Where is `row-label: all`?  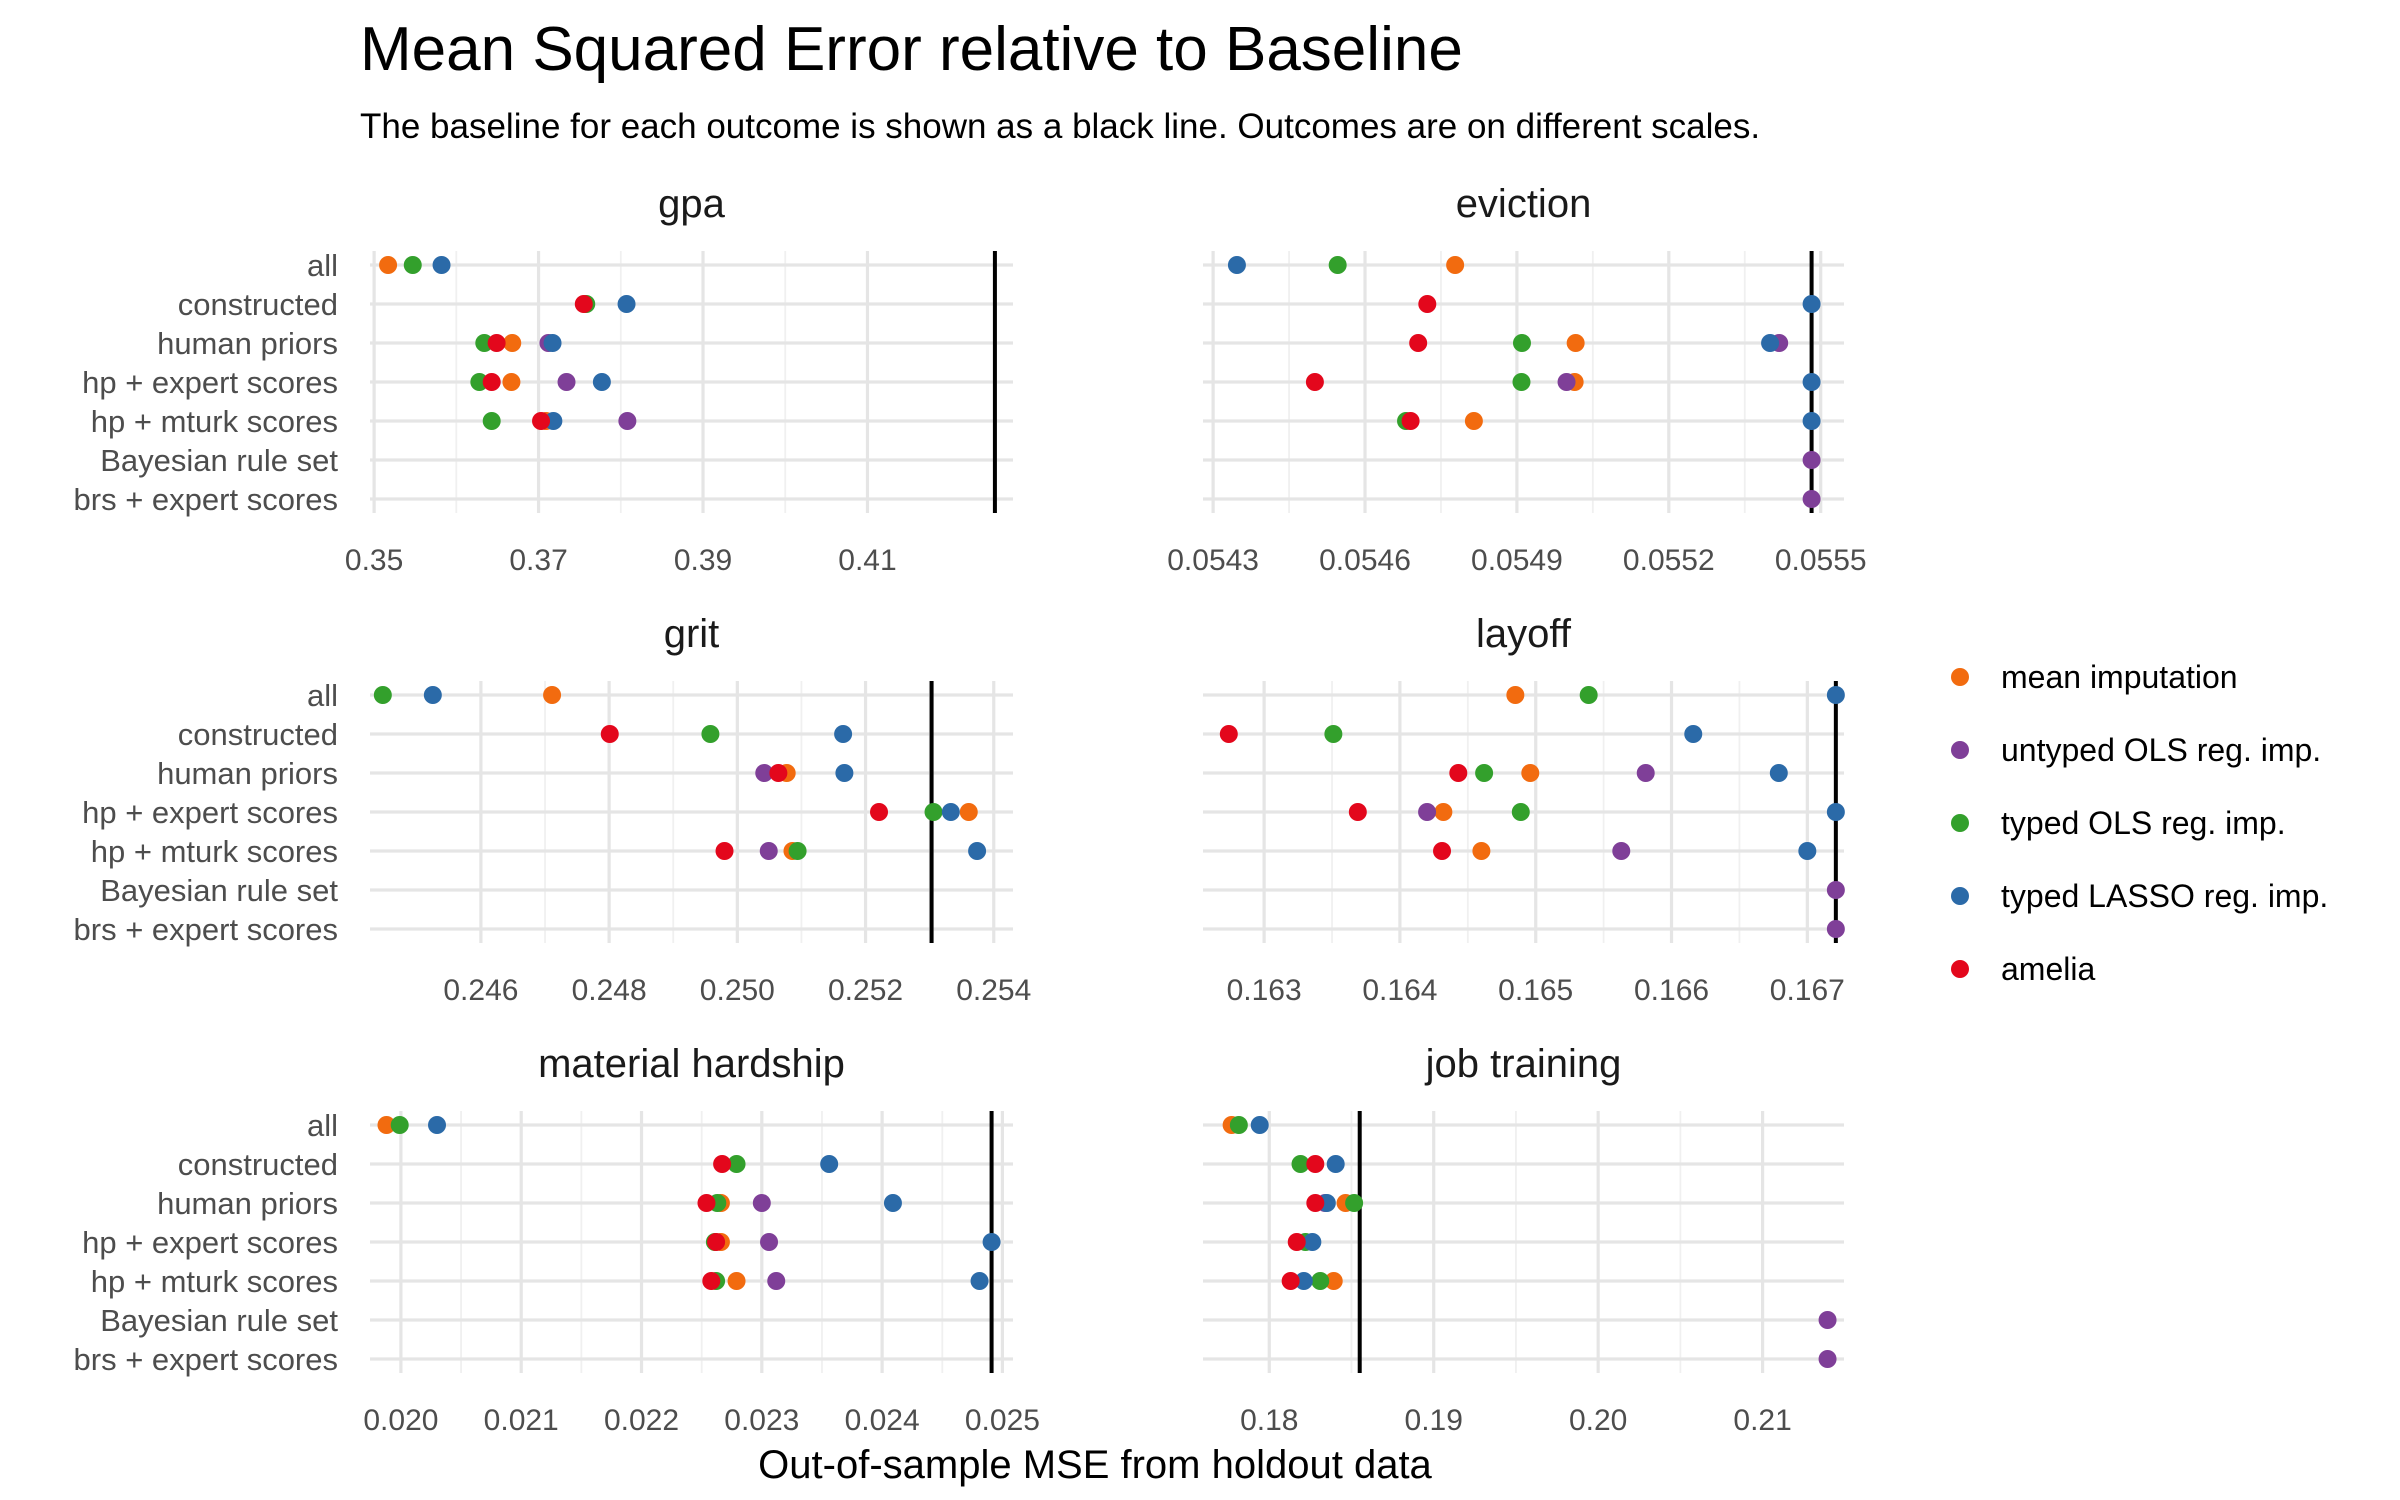
row-label: all is located at coordinates (322, 265).